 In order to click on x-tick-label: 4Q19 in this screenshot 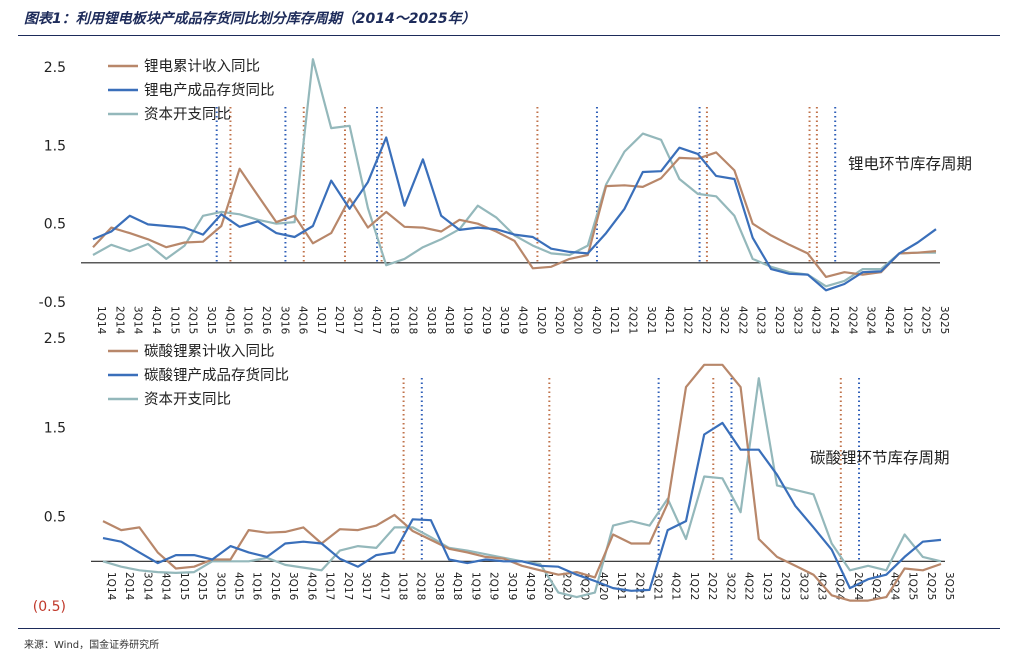, I will do `click(530, 586)`.